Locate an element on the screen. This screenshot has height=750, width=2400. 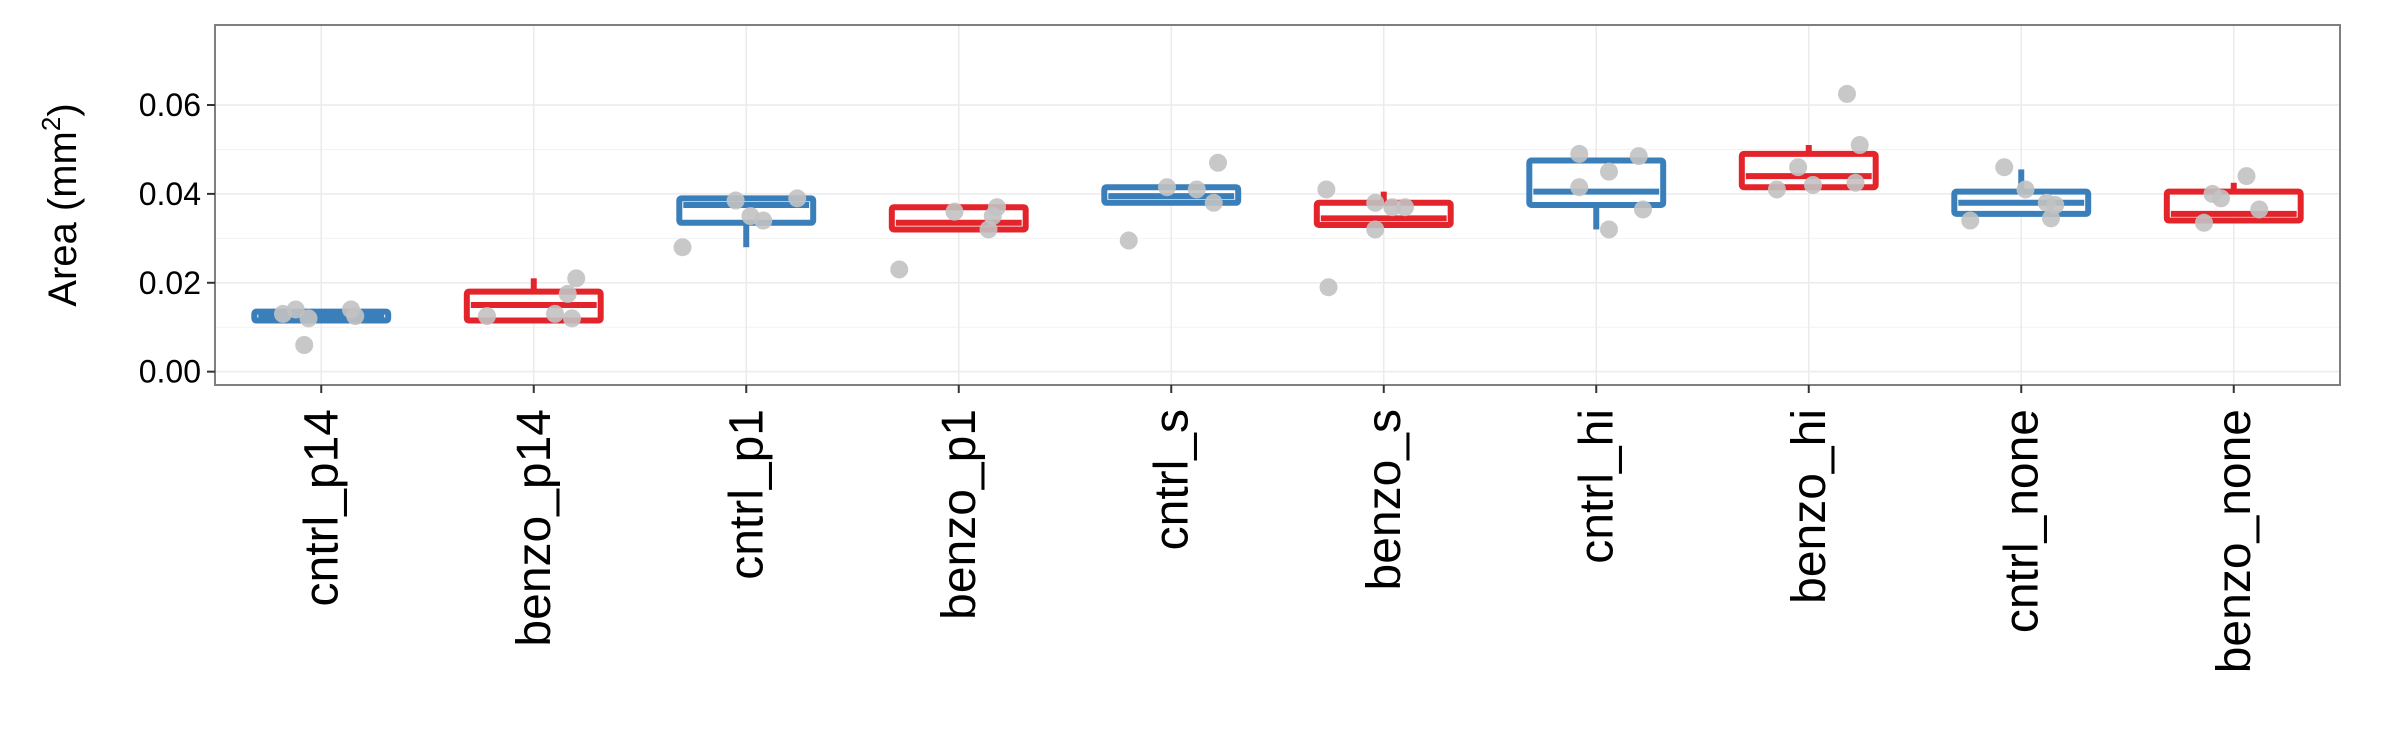
x-tick-label: benzo_p1 is located at coordinates (959, 514).